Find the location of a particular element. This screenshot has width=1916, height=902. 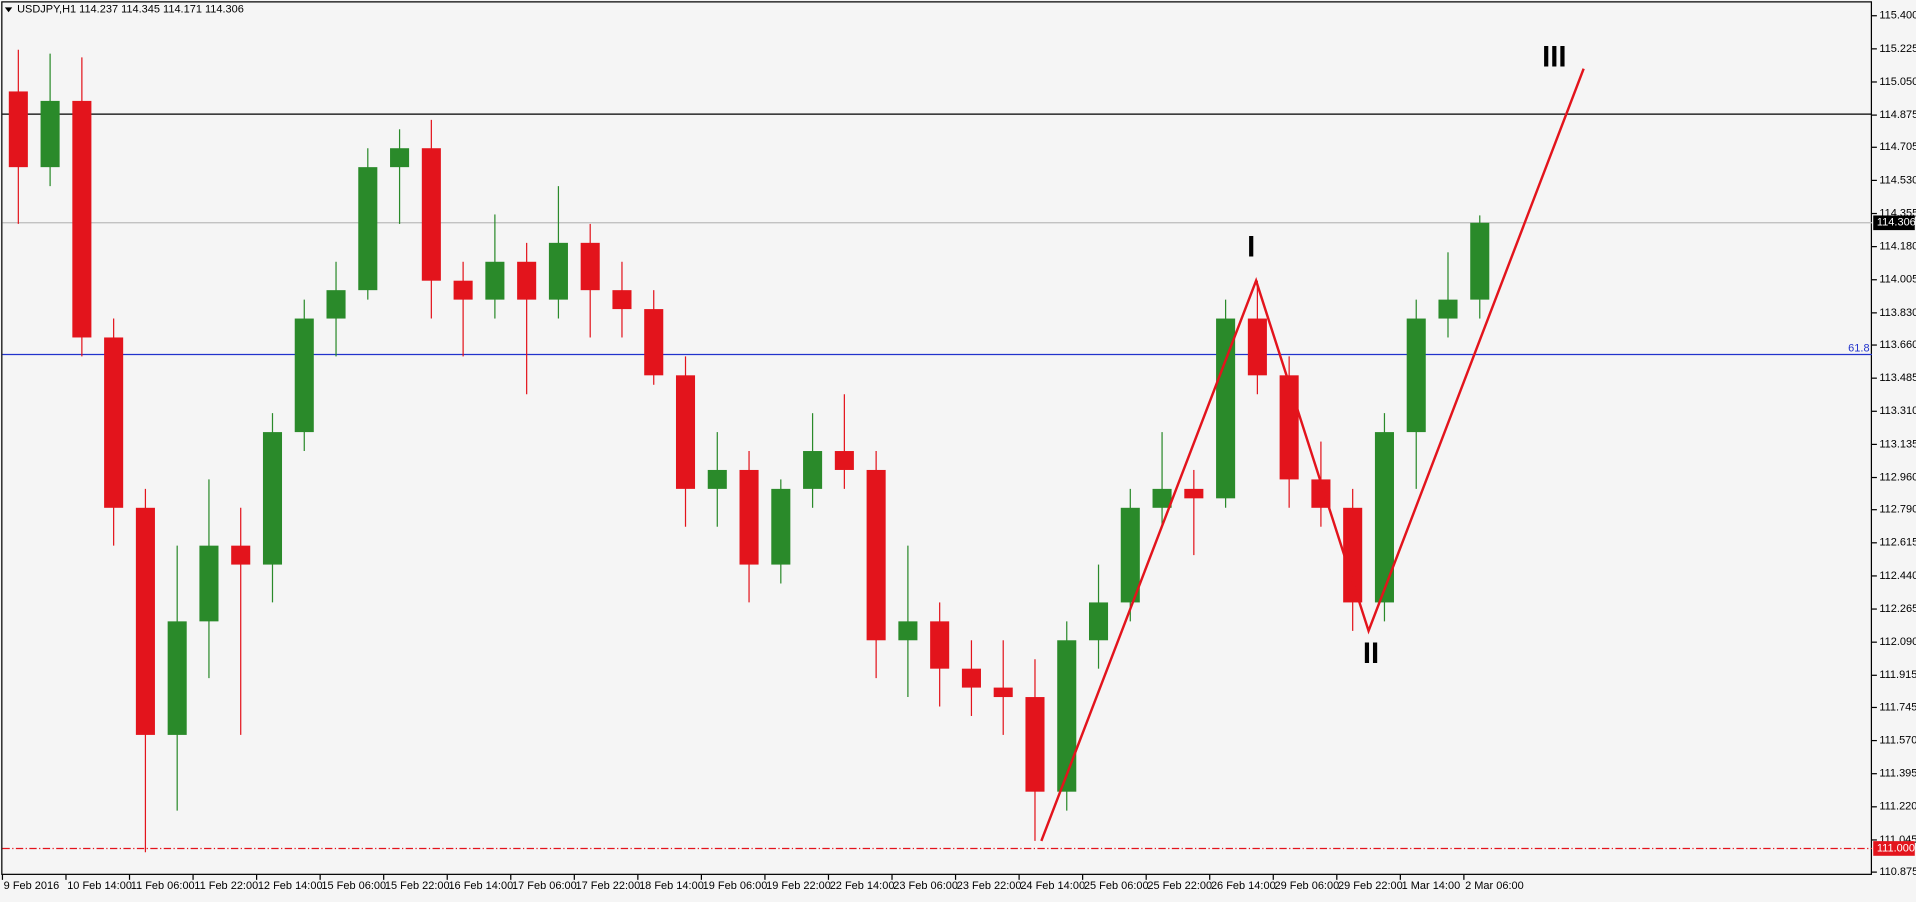

y-tick-label: 113.310 is located at coordinates (1897, 411).